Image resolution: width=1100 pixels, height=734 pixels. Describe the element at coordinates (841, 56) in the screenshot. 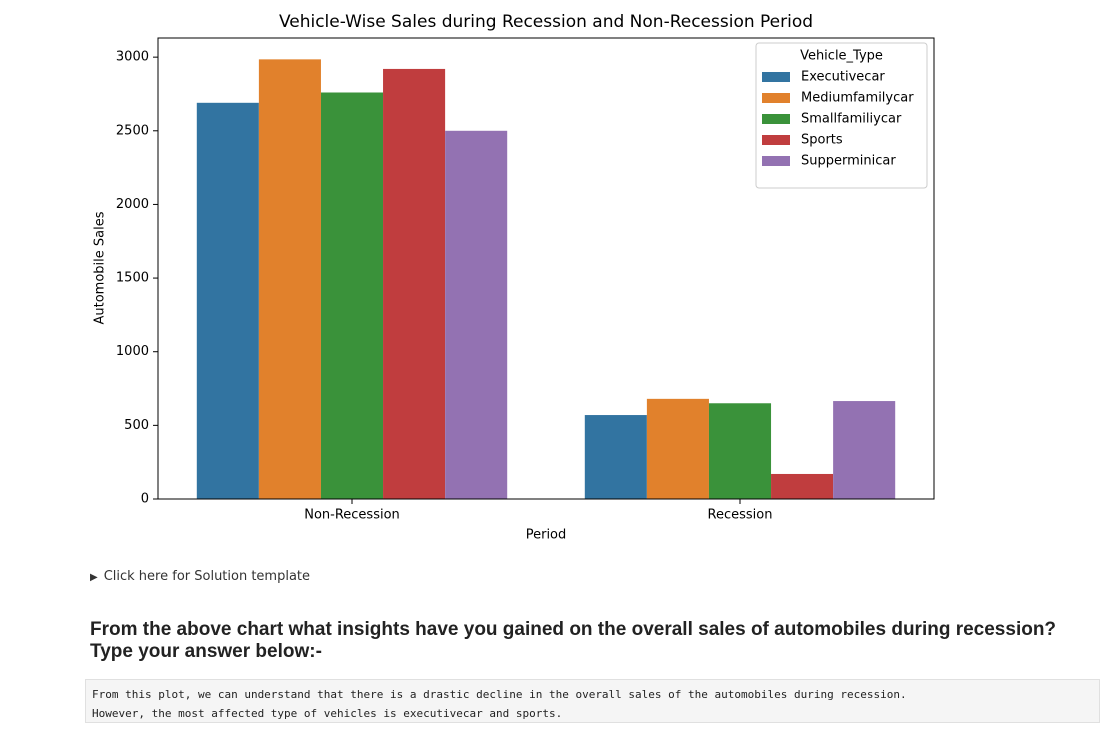

I see `legend-title: Vehicle_Type` at that location.